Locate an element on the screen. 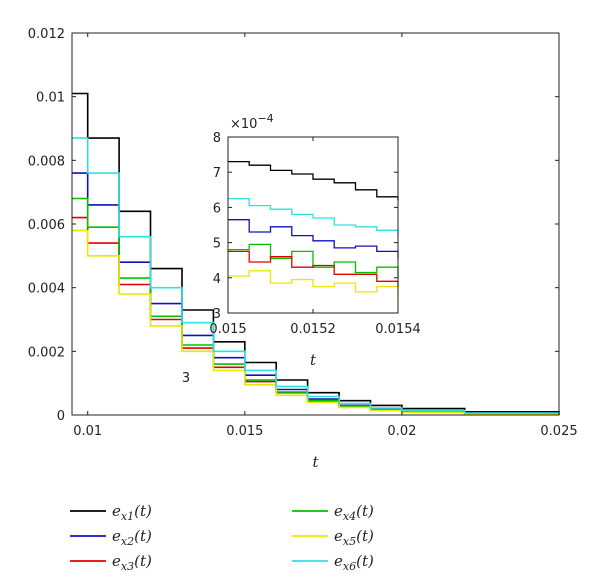  main-xlabel: t is located at coordinates (315, 462).